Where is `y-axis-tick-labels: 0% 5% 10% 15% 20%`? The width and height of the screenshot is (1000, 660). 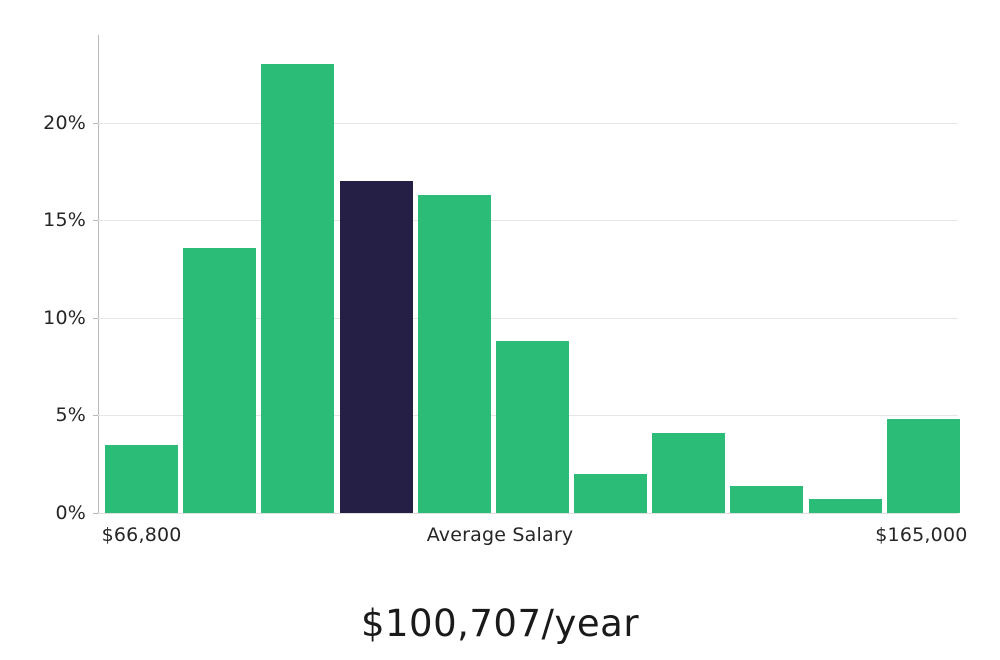 y-axis-tick-labels: 0% 5% 10% 15% 20% is located at coordinates (43, 279).